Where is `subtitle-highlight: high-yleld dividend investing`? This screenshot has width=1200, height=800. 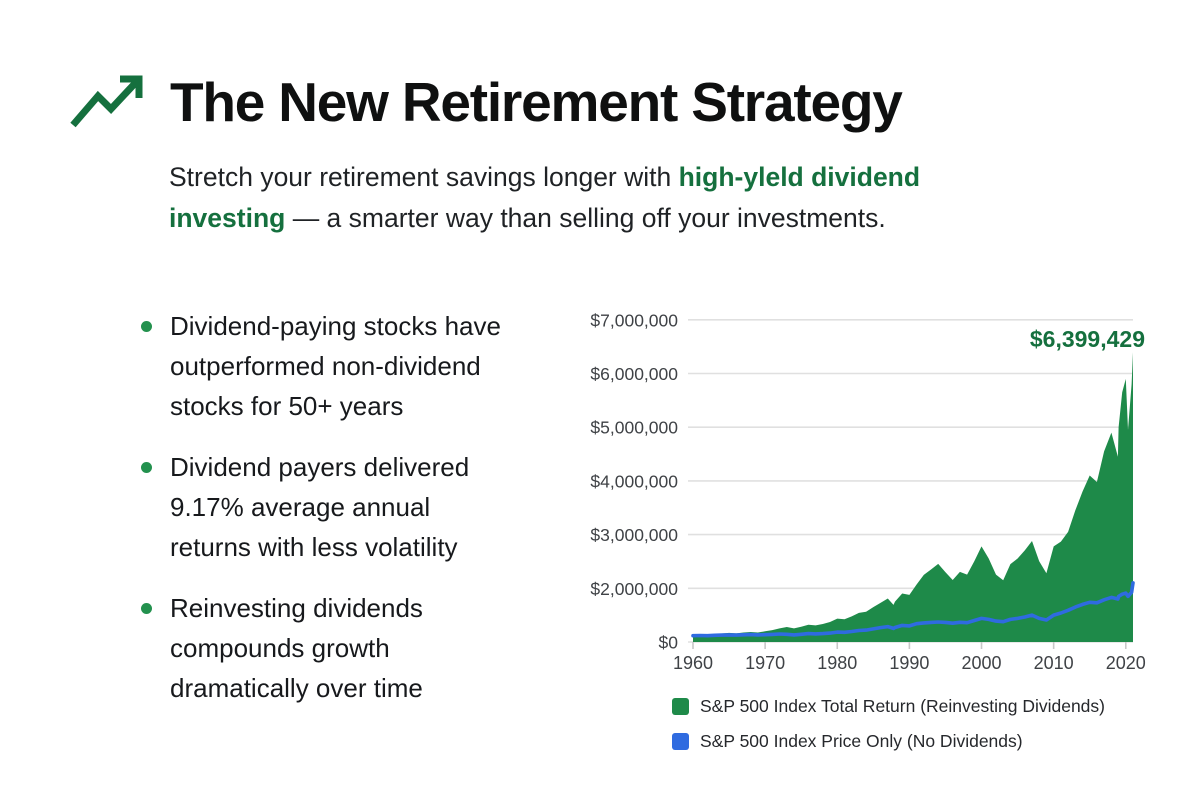
subtitle-highlight: high-yleld dividend investing is located at coordinates (545, 197).